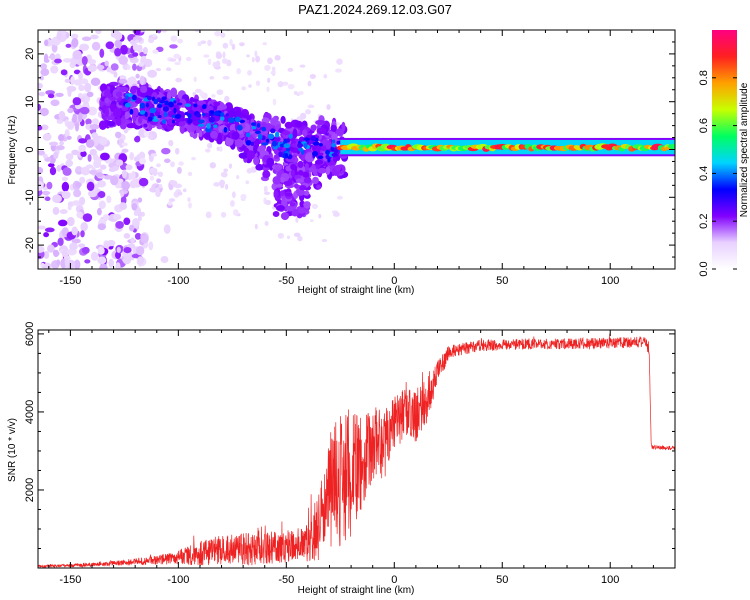 This screenshot has height=600, width=750. I want to click on spectrogram-x-tick-label: 50, so click(502, 281).